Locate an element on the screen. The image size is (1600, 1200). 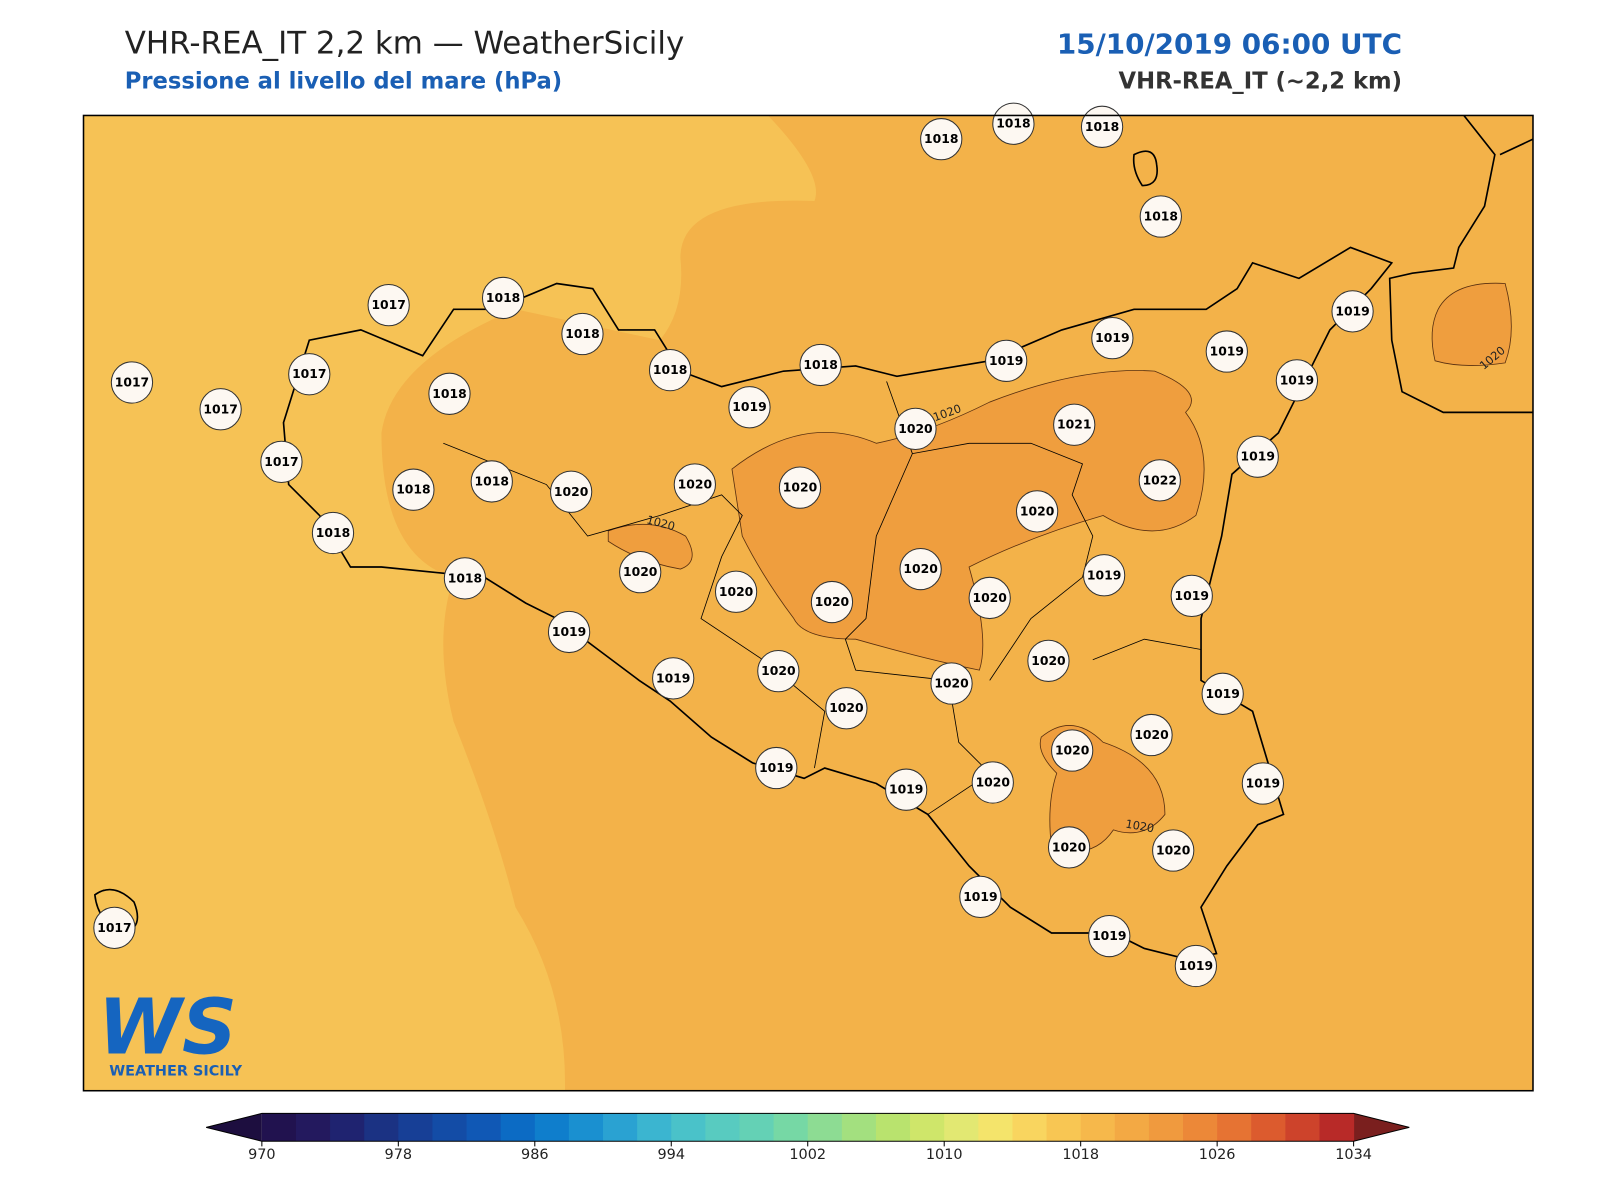
contour-label: 1020 is located at coordinates (1139, 826).